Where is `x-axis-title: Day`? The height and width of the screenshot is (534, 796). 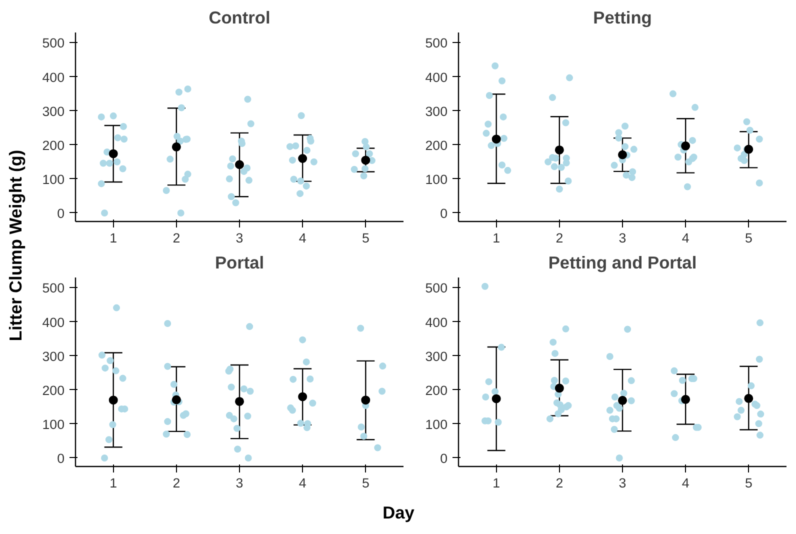 x-axis-title: Day is located at coordinates (398, 512).